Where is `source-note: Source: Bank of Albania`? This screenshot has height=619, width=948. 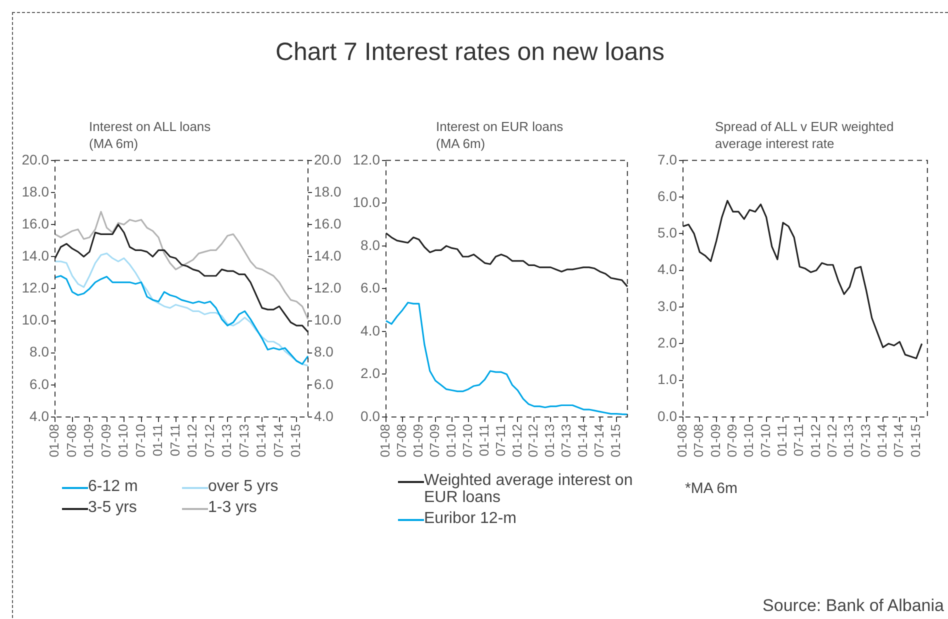
source-note: Source: Bank of Albania is located at coordinates (853, 606).